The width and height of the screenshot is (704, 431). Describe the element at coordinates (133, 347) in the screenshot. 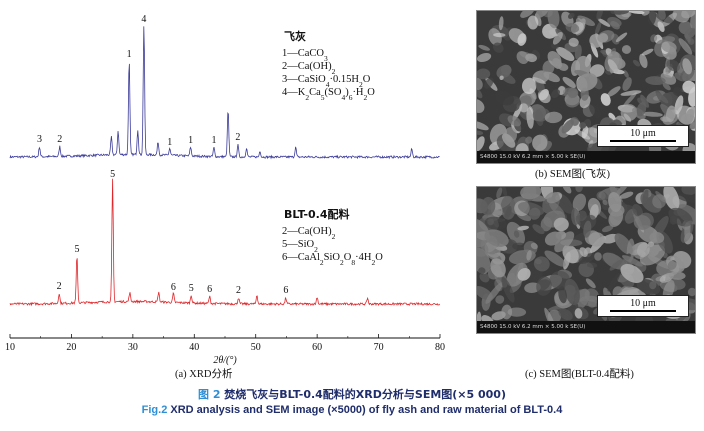

I see `x-tick-label: 30` at that location.